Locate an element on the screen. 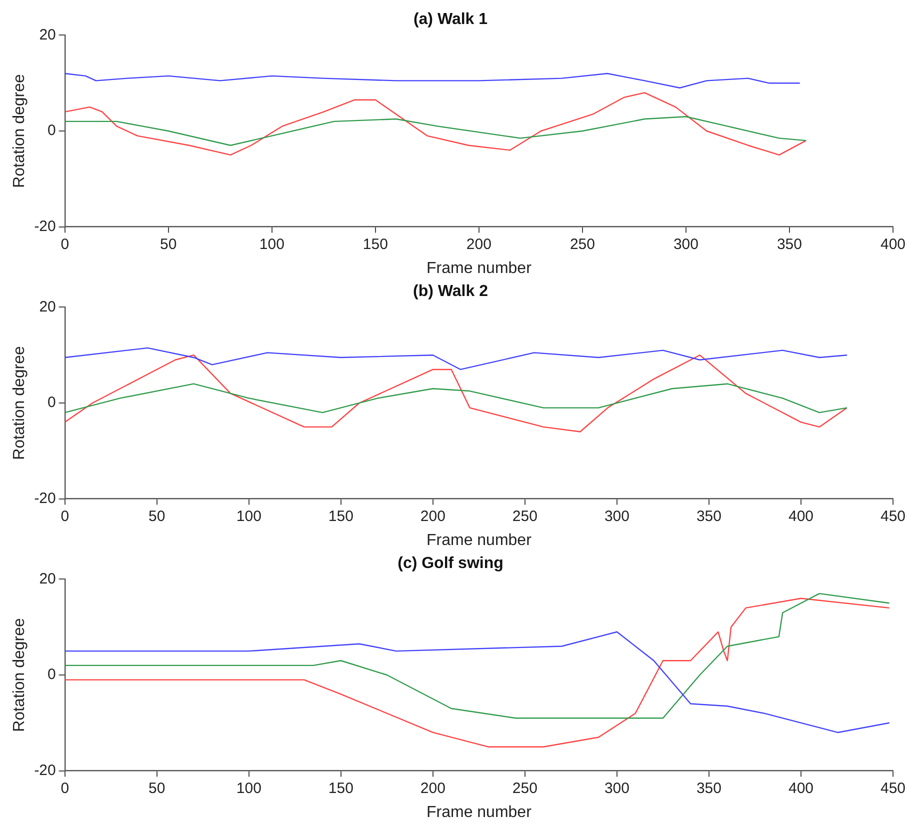 This screenshot has width=923, height=833. chart-title: (b) Walk 2 is located at coordinates (450, 291).